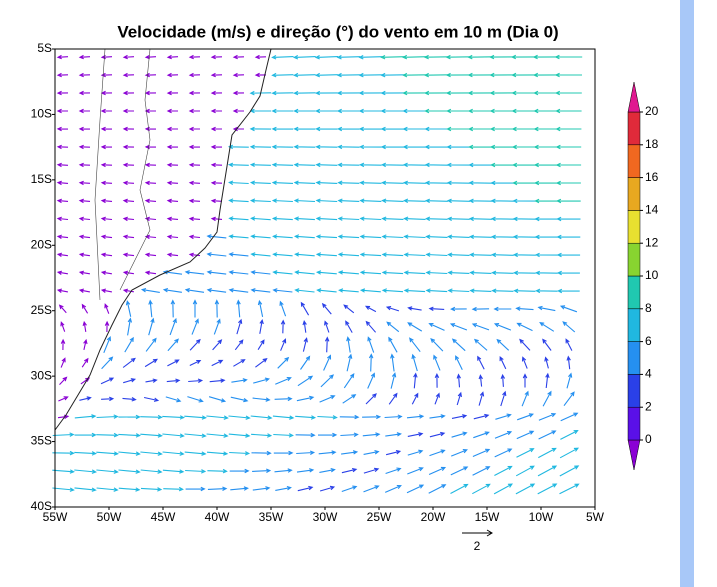 This screenshot has height=587, width=717. What do you see at coordinates (648, 374) in the screenshot?
I see `colorbar-label: 4` at bounding box center [648, 374].